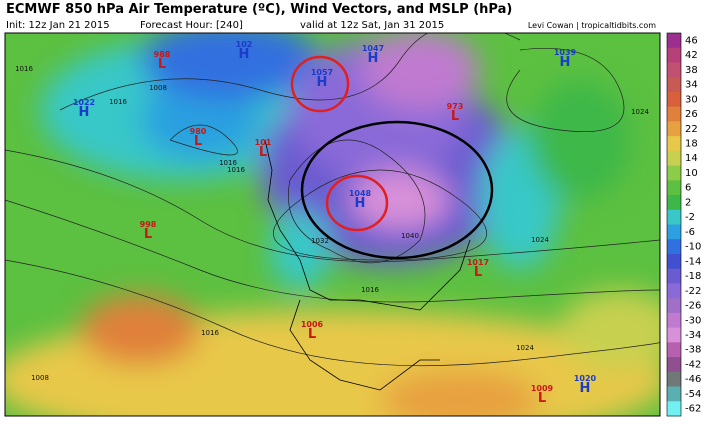 Image resolution: width=717 pixels, height=436 pixels. What do you see at coordinates (693, 394) in the screenshot?
I see `colorbar-label: -54` at bounding box center [693, 394].